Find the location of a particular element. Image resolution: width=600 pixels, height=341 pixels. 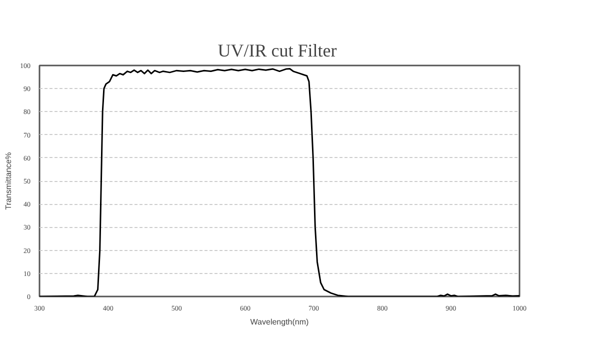

y-axis-title: Transmittance% is located at coordinates (8, 181).